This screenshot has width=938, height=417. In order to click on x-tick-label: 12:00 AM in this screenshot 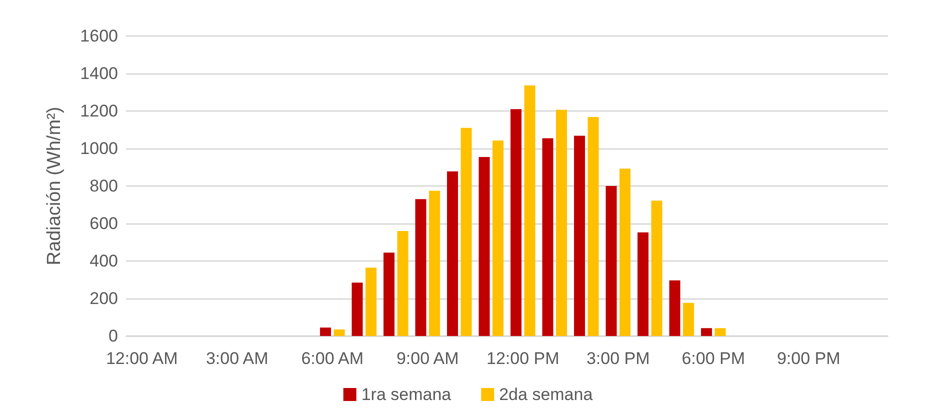, I will do `click(142, 358)`.